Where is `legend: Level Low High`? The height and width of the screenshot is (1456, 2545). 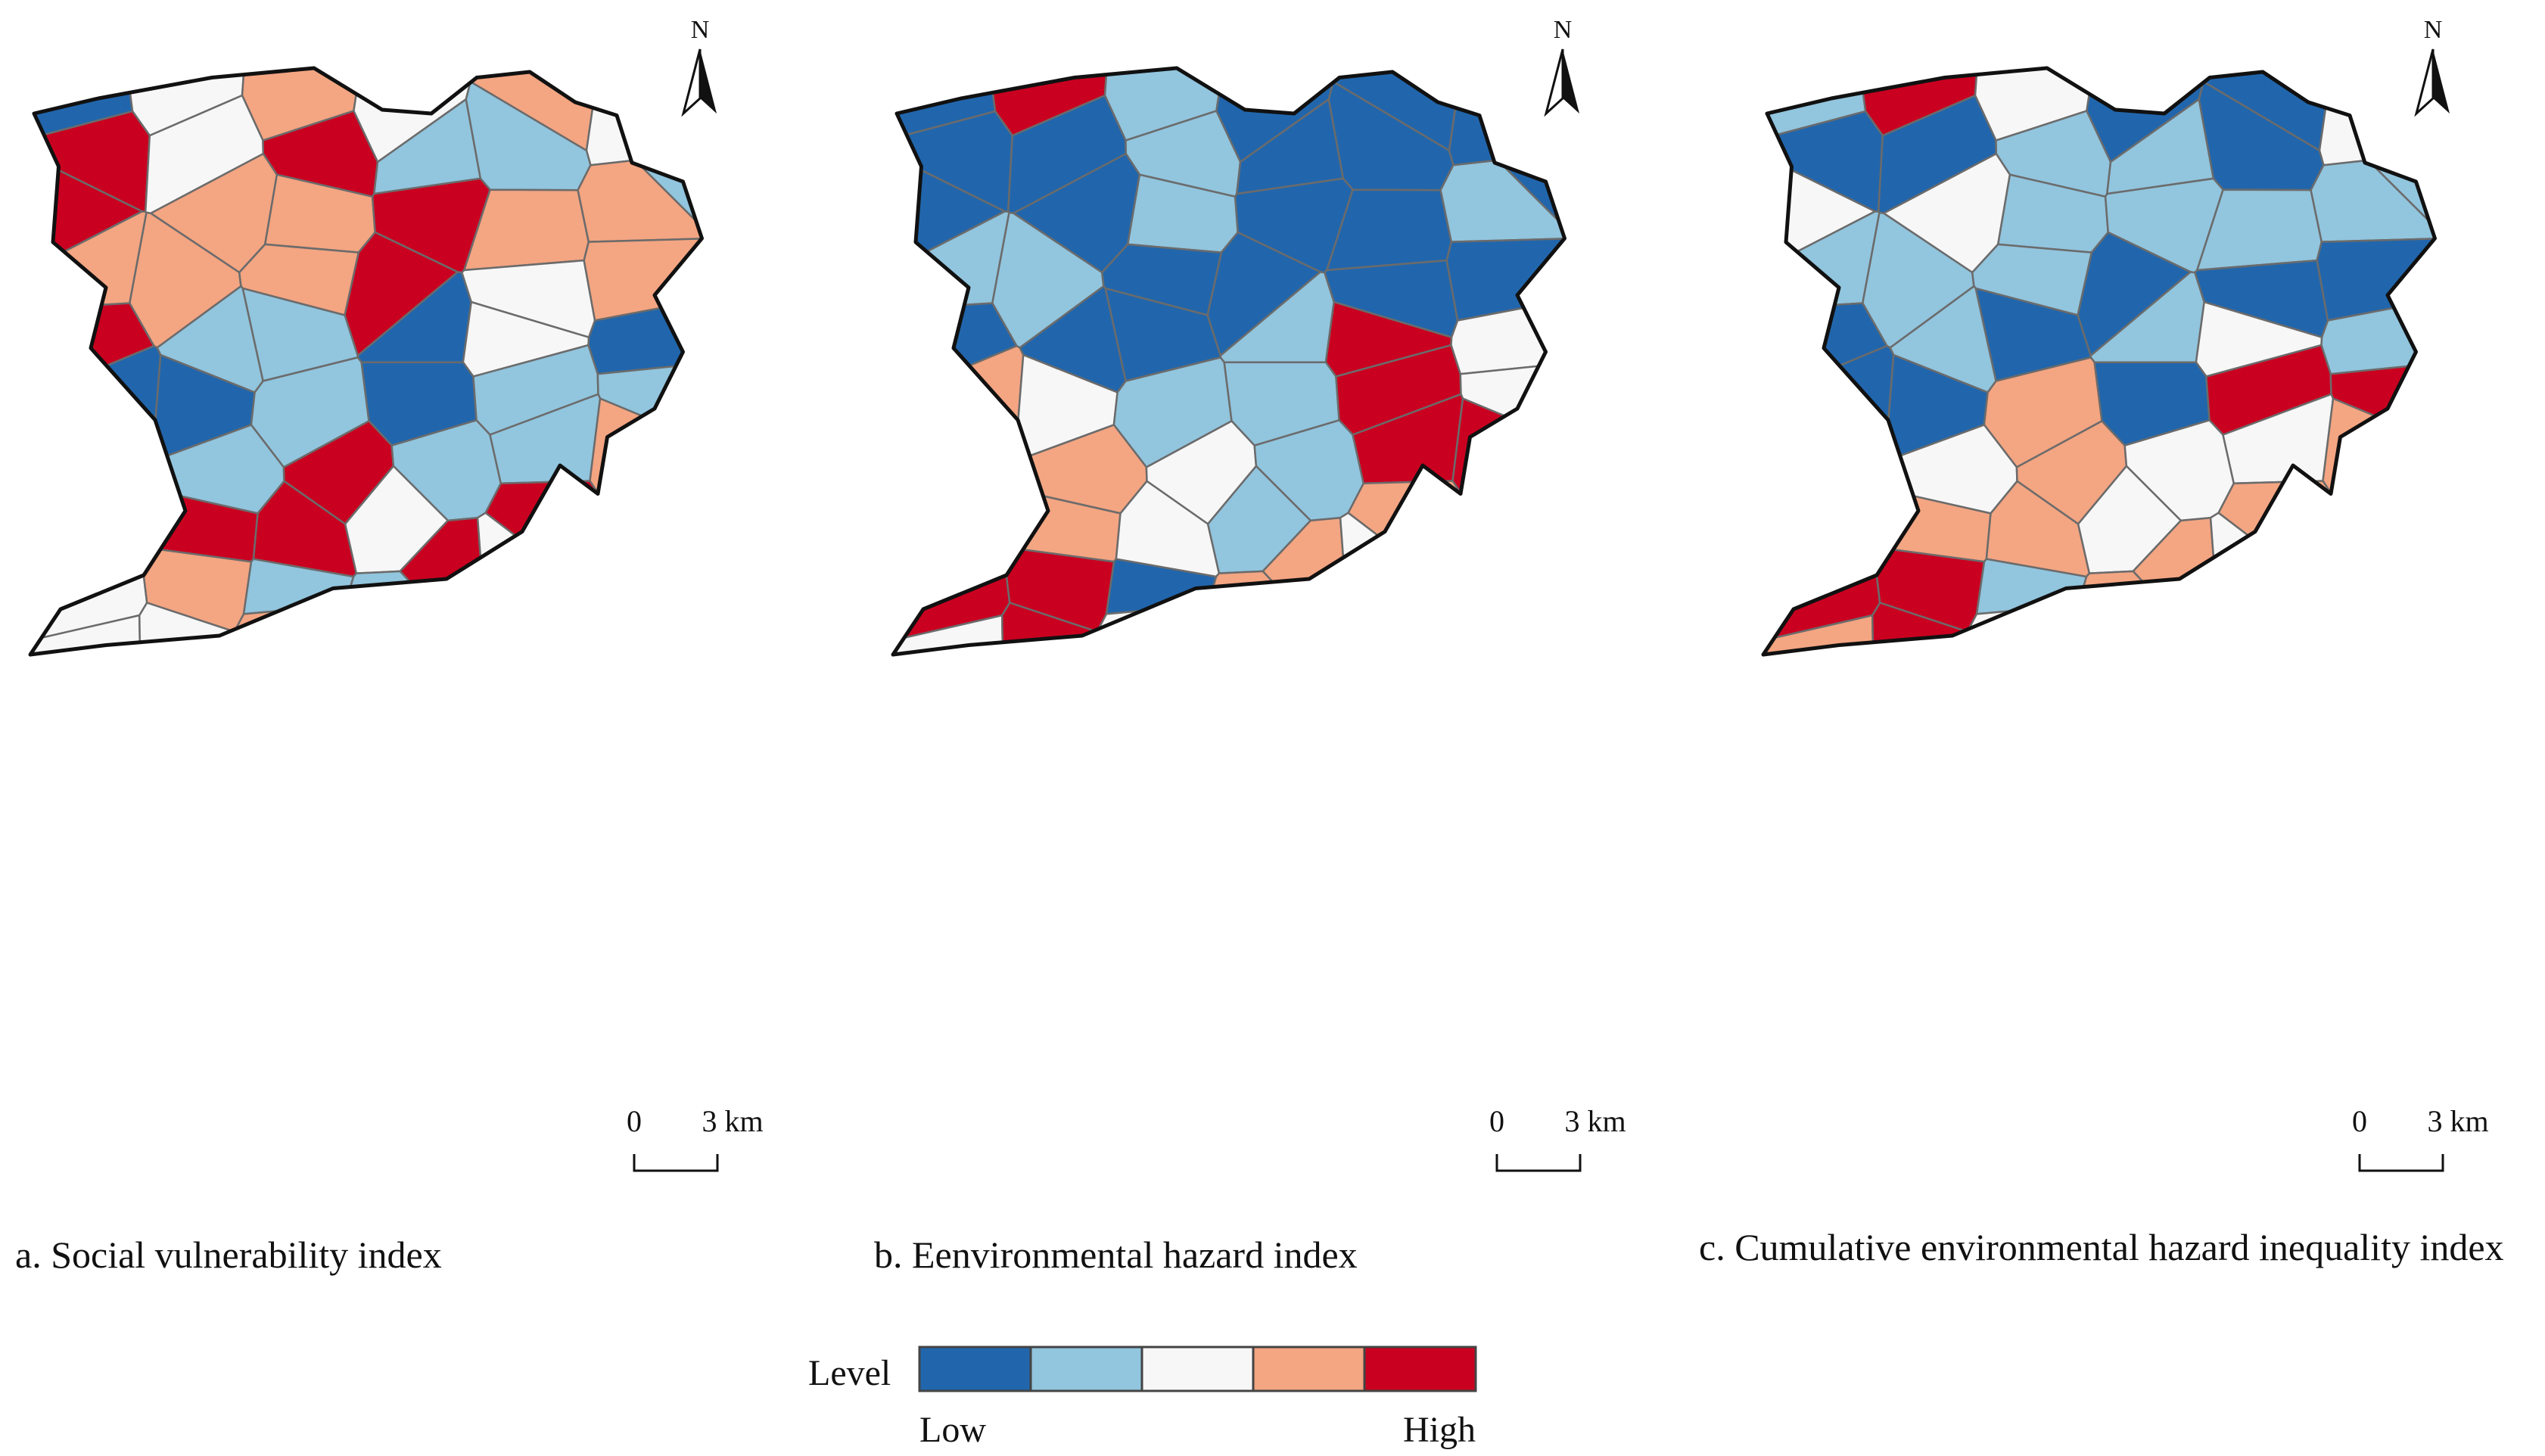 legend: Level Low High is located at coordinates (1142, 1398).